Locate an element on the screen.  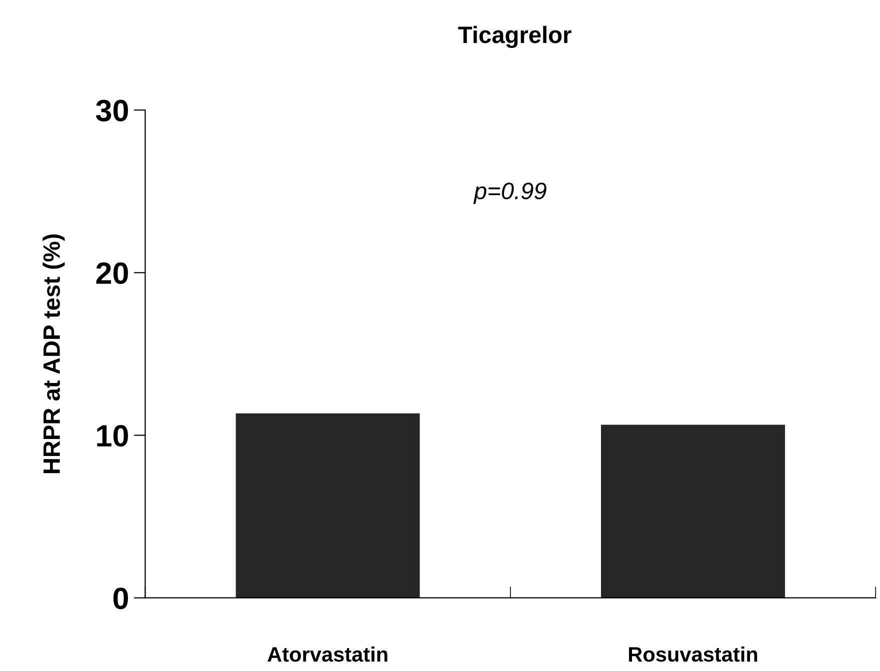
y-axis-title: HRPR at ADP test (%) is located at coordinates (53, 354).